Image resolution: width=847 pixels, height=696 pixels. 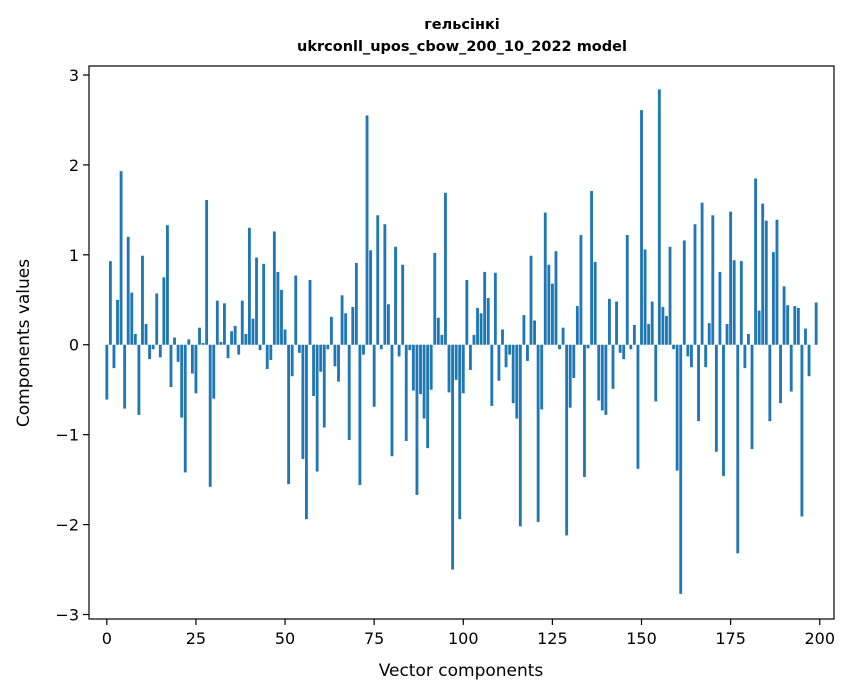 What do you see at coordinates (67, 615) in the screenshot?
I see `y-tick-label: −3` at bounding box center [67, 615].